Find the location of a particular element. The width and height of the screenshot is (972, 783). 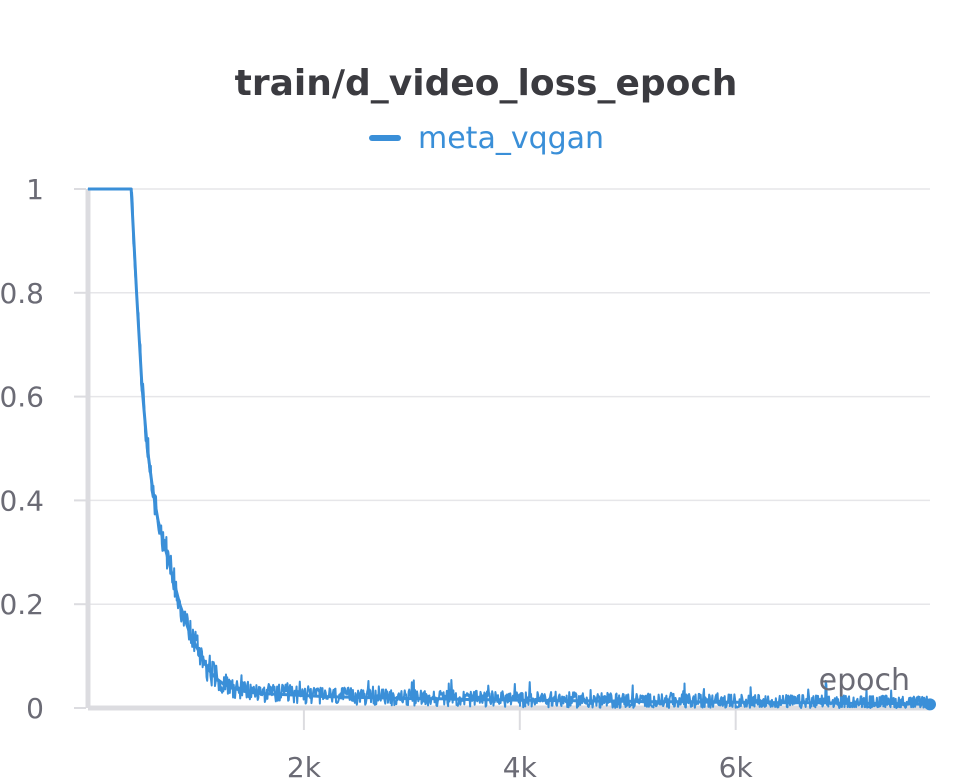

legend: meta_vqgan is located at coordinates (486, 138).